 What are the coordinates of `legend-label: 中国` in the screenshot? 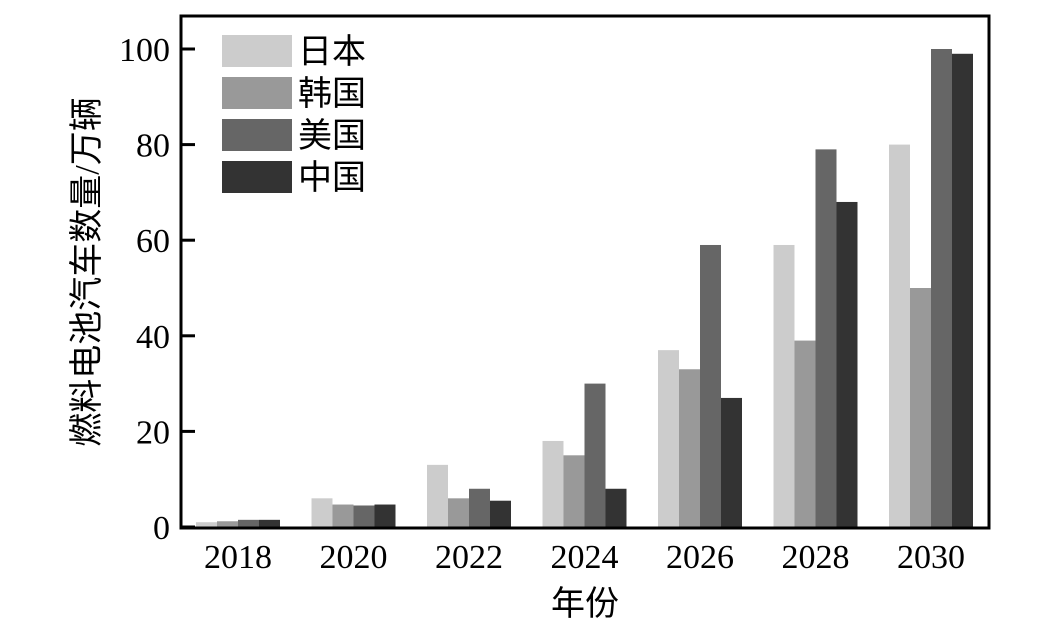 It's located at (332, 178).